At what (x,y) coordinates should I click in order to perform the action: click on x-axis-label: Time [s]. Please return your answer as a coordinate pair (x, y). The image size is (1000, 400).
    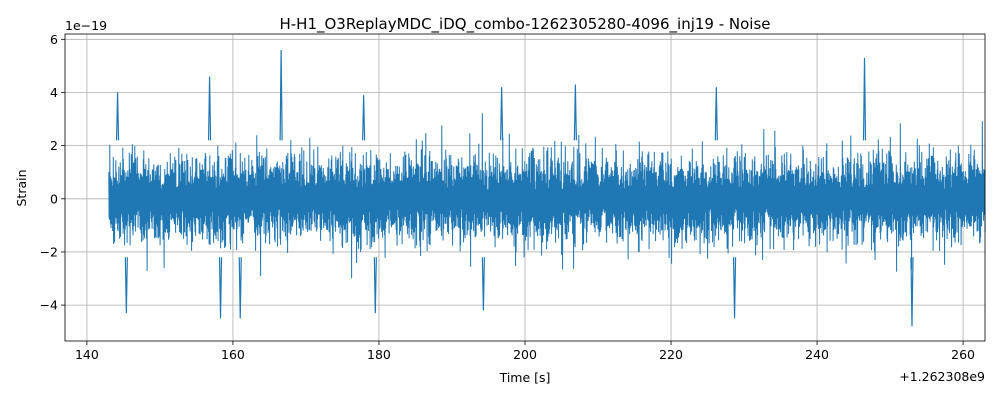
    Looking at the image, I should click on (525, 377).